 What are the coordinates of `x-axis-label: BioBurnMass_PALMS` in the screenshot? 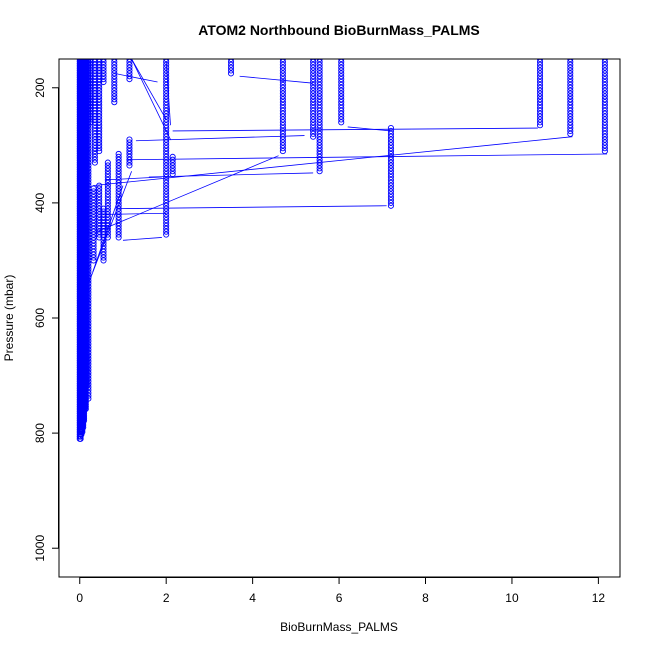 It's located at (339, 627).